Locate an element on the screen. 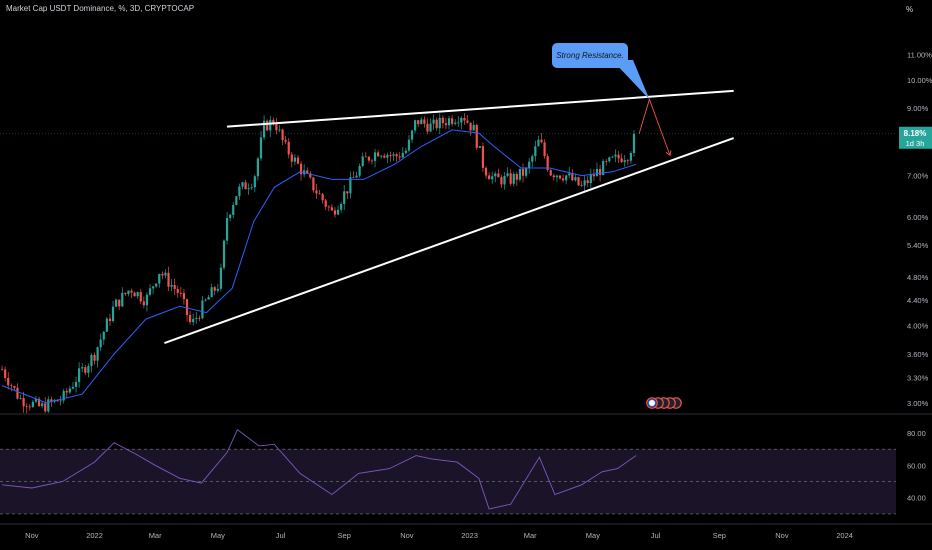  time-tick-label: Sep is located at coordinates (344, 535).